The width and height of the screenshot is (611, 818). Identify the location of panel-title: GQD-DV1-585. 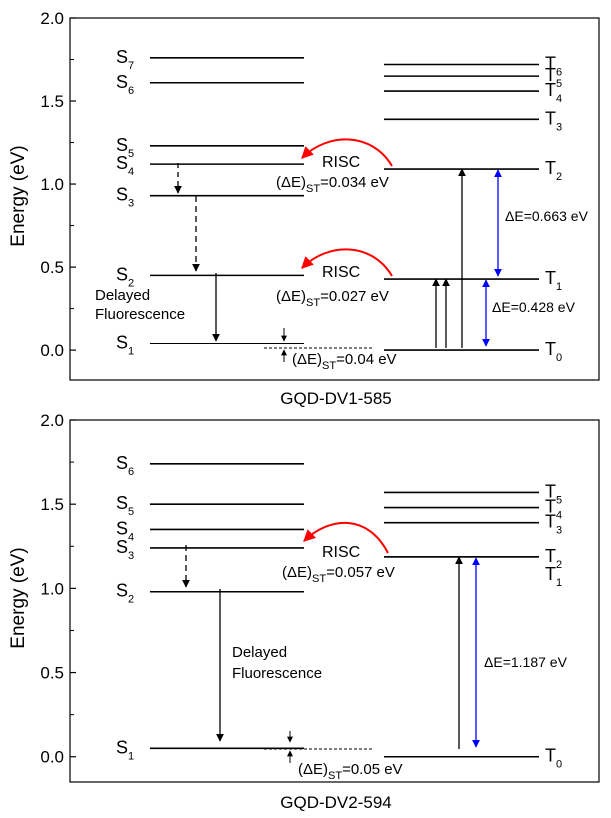
(335, 398).